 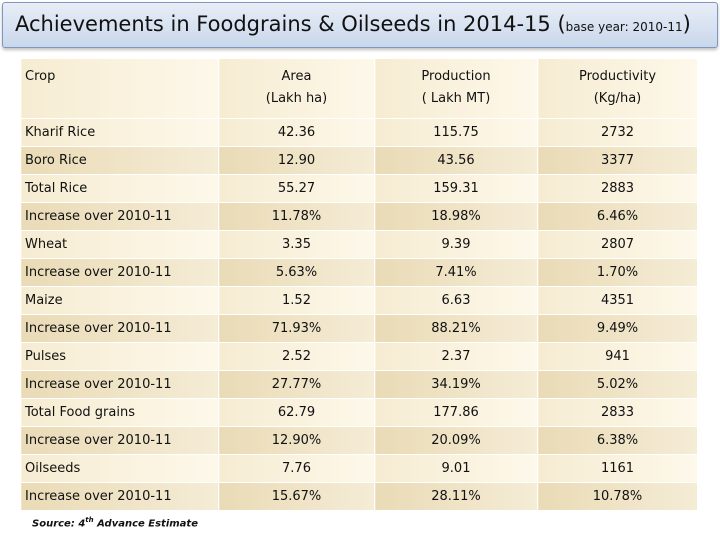 I want to click on cell-productivity: 941, so click(x=617, y=356).